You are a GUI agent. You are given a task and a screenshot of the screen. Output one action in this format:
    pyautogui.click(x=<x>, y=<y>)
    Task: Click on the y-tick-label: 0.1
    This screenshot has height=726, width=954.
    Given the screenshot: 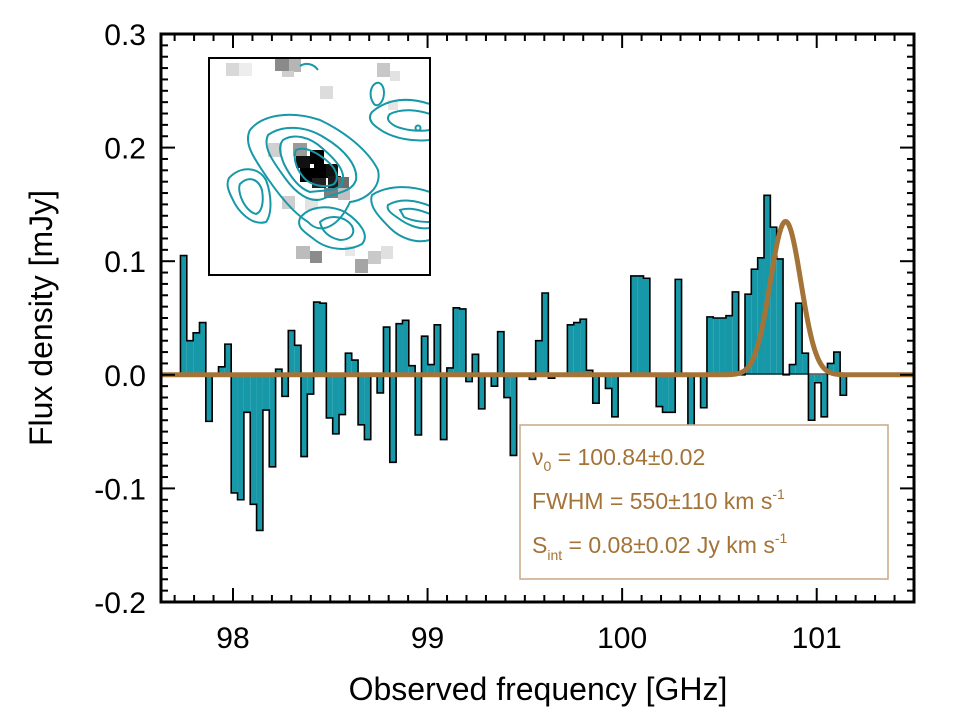 What is the action you would take?
    pyautogui.click(x=125, y=262)
    